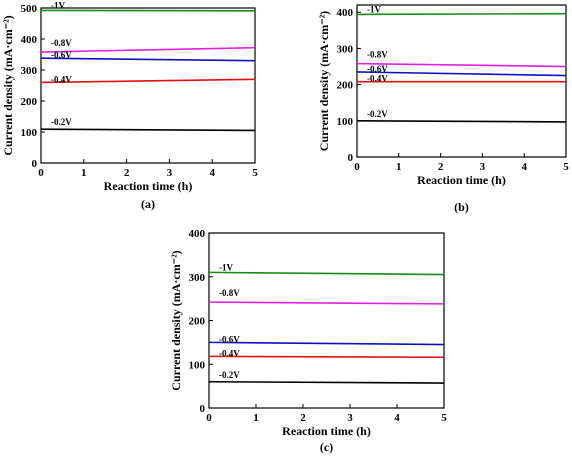 Image resolution: width=572 pixels, height=461 pixels. What do you see at coordinates (461, 207) in the screenshot?
I see `panel-label: (b)` at bounding box center [461, 207].